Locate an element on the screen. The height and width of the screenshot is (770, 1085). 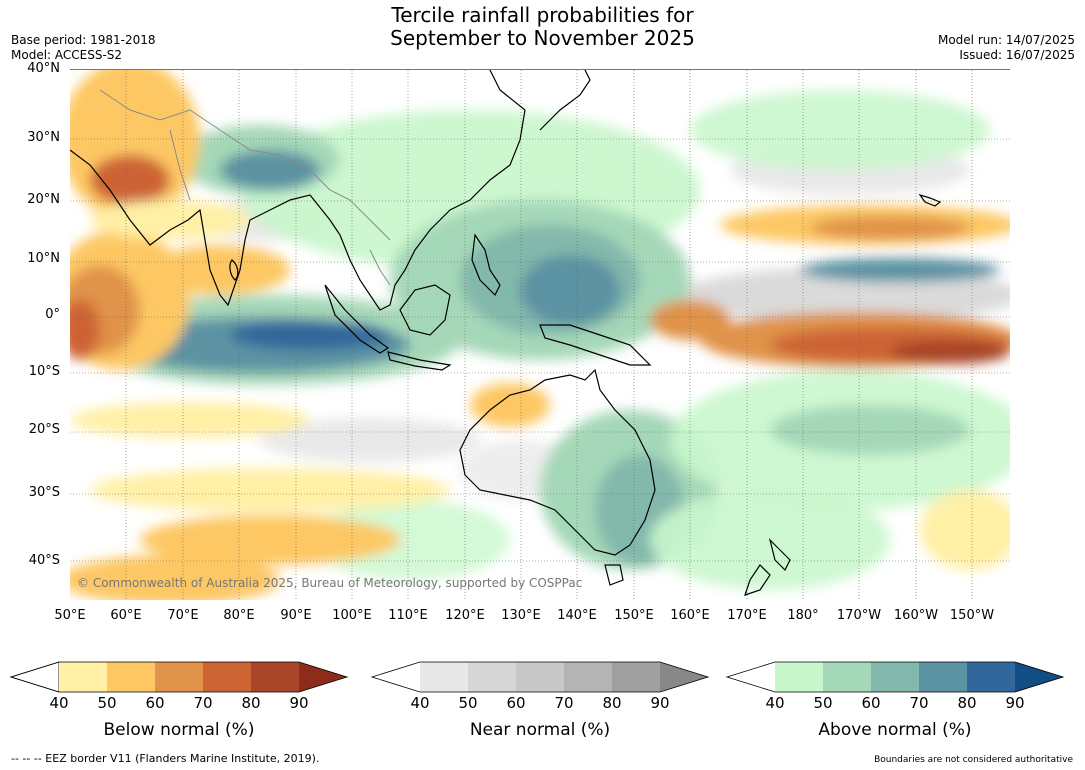
coast-arabia-india is located at coordinates (205, 228).